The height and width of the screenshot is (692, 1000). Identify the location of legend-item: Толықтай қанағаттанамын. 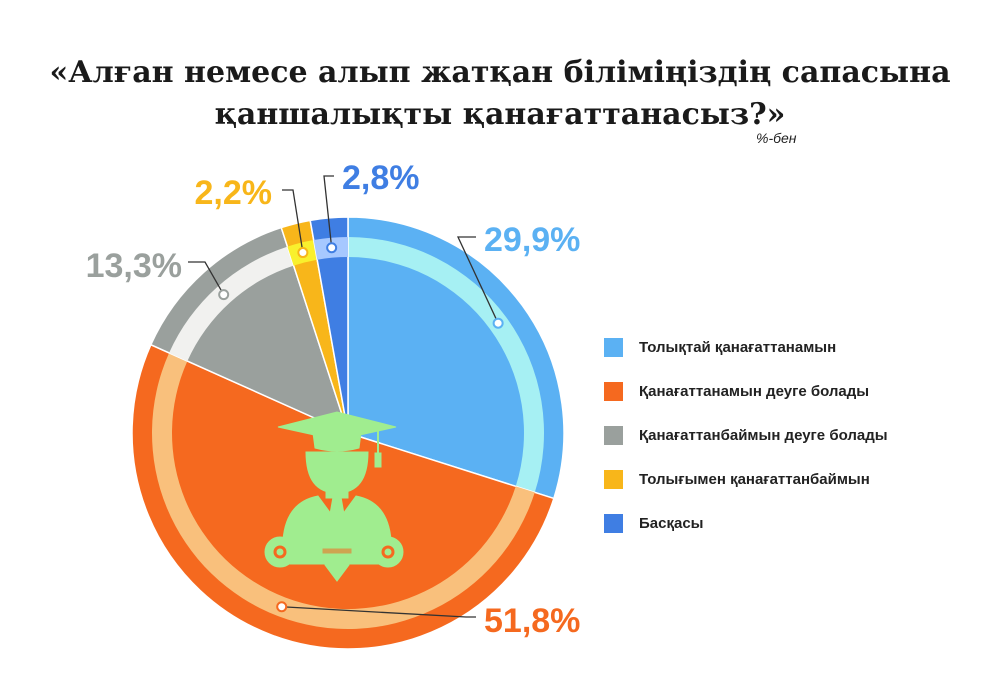
(746, 347).